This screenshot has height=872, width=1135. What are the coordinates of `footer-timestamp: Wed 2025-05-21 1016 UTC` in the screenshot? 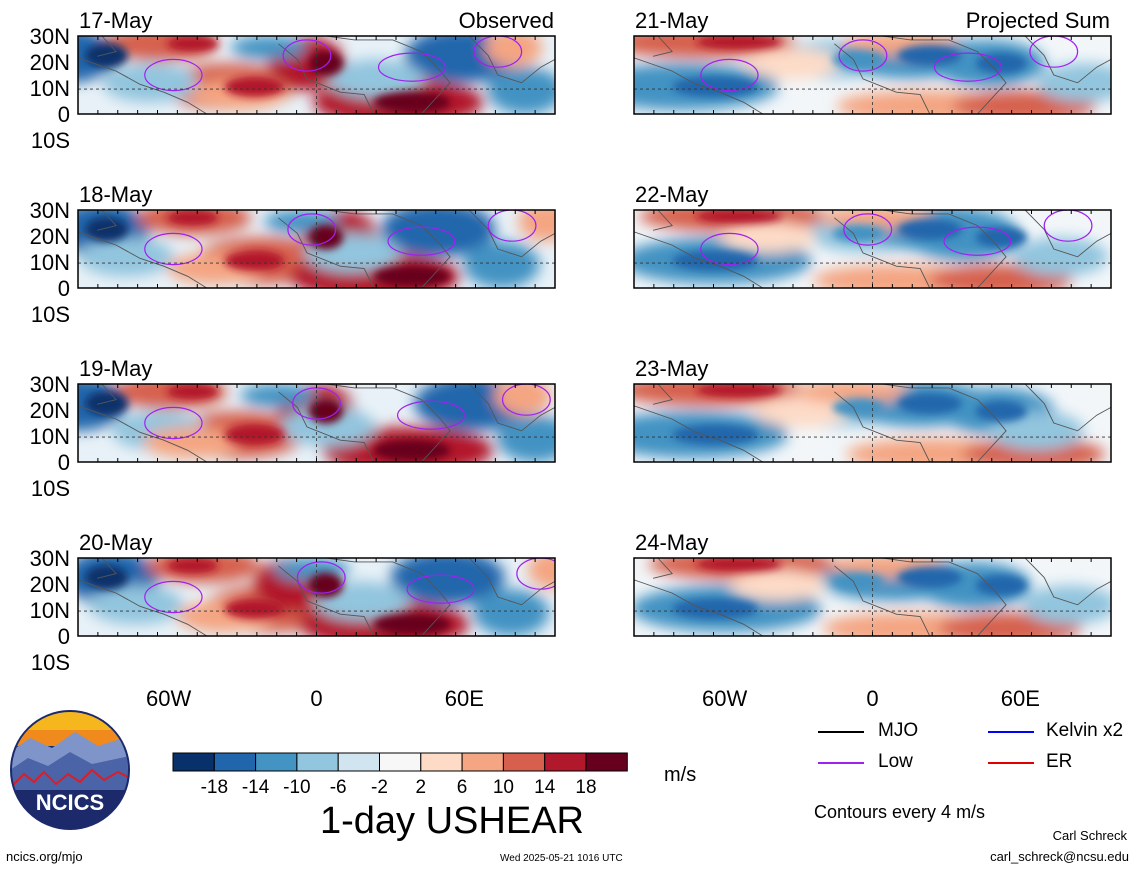 It's located at (561, 858).